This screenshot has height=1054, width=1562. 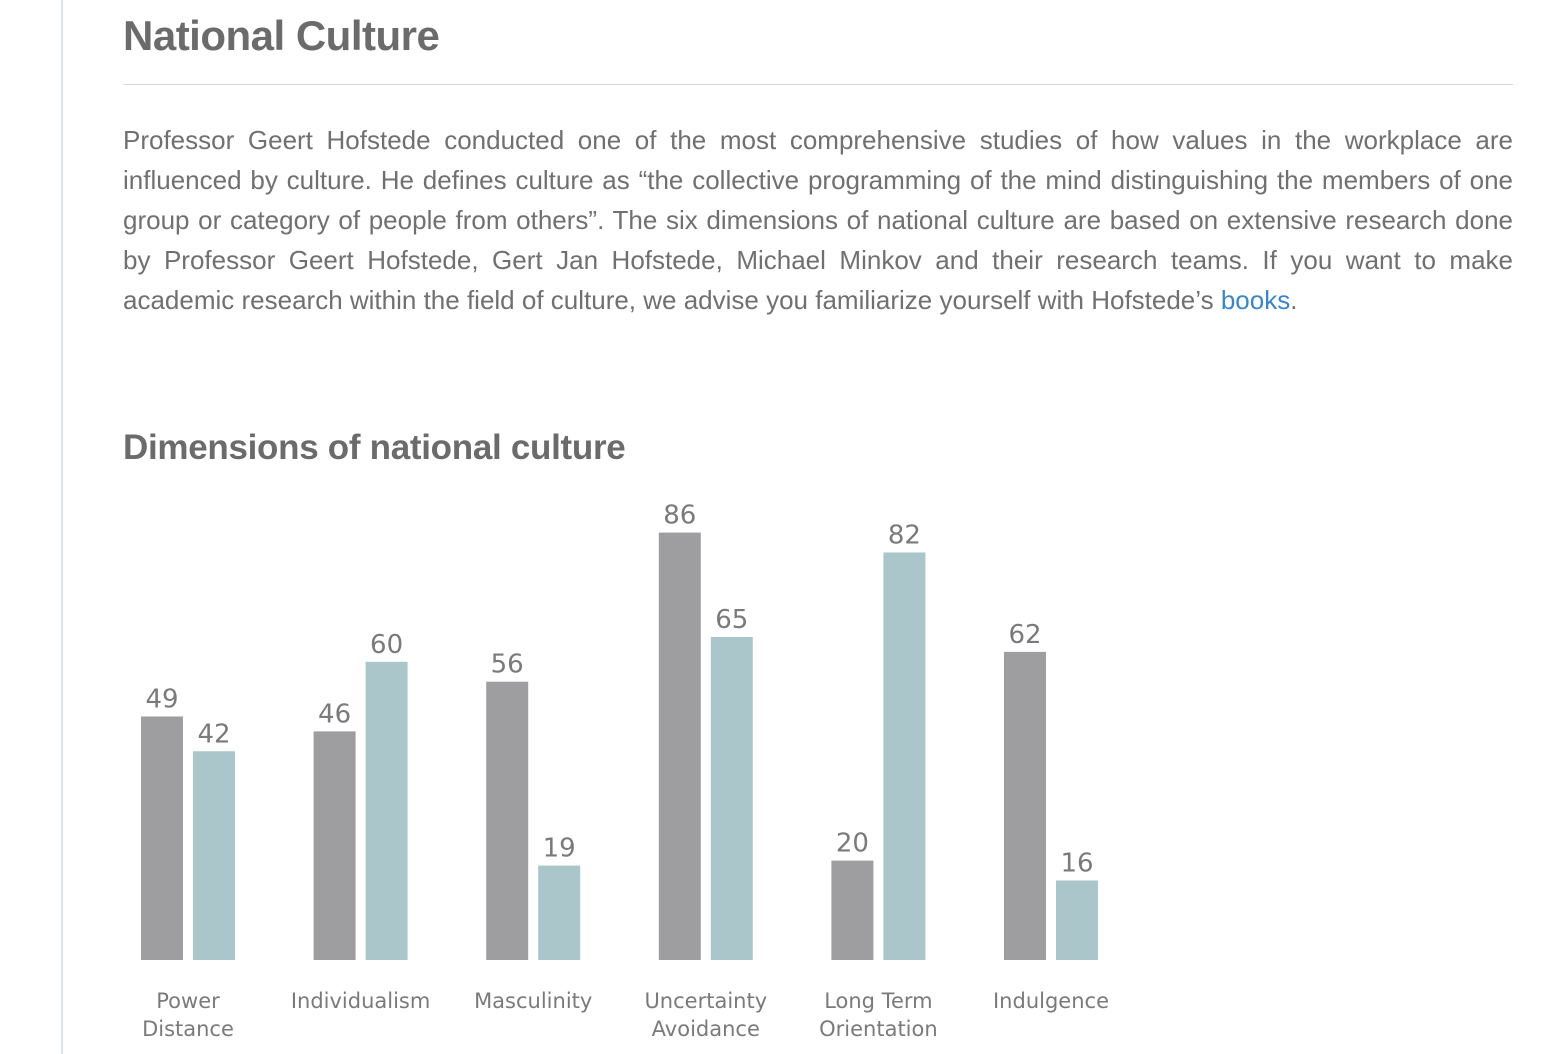 I want to click on title-divider, so click(x=818, y=84).